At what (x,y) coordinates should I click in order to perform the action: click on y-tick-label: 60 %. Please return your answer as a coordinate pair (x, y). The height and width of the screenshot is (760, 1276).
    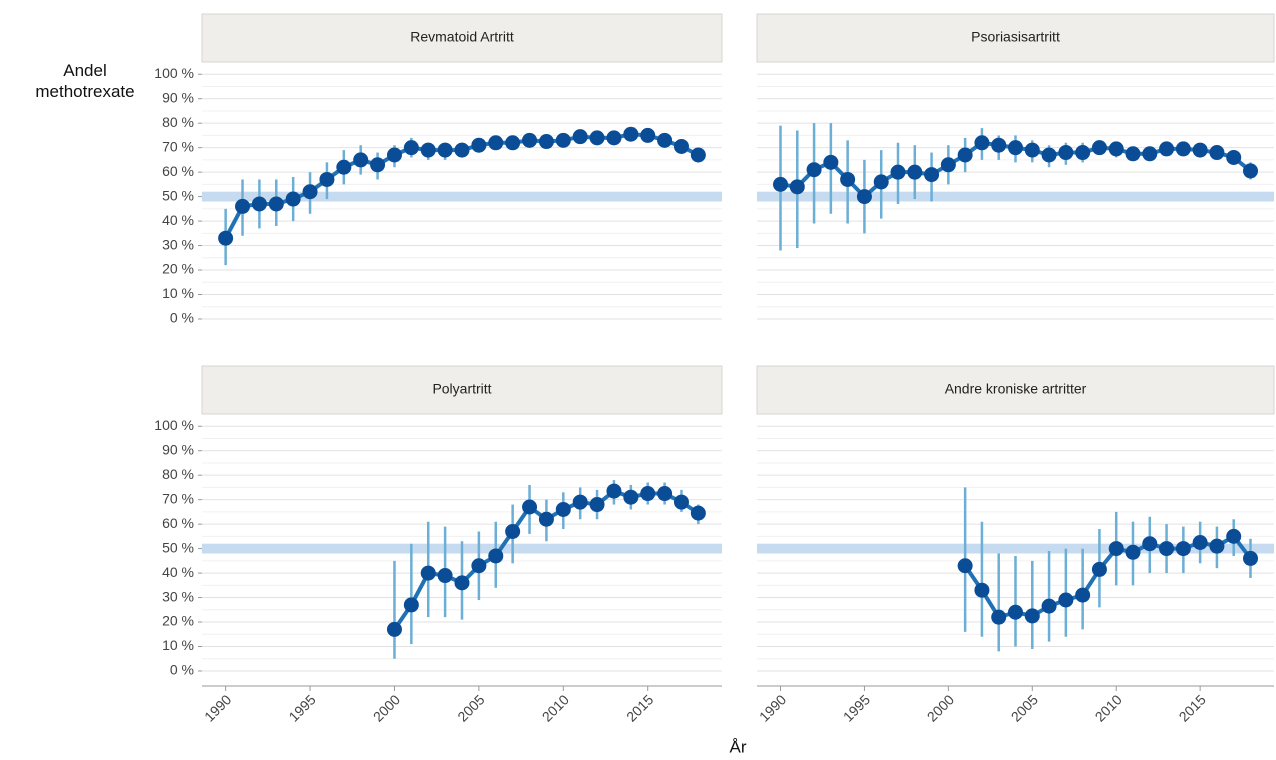
    Looking at the image, I should click on (178, 171).